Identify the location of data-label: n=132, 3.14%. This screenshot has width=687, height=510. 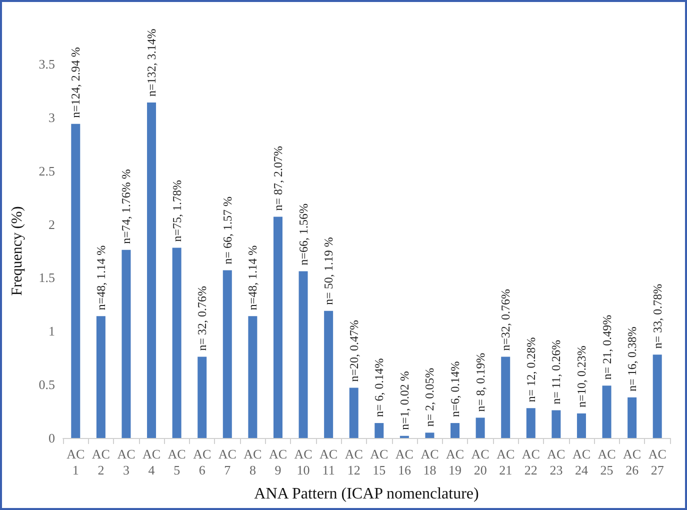
(151, 62).